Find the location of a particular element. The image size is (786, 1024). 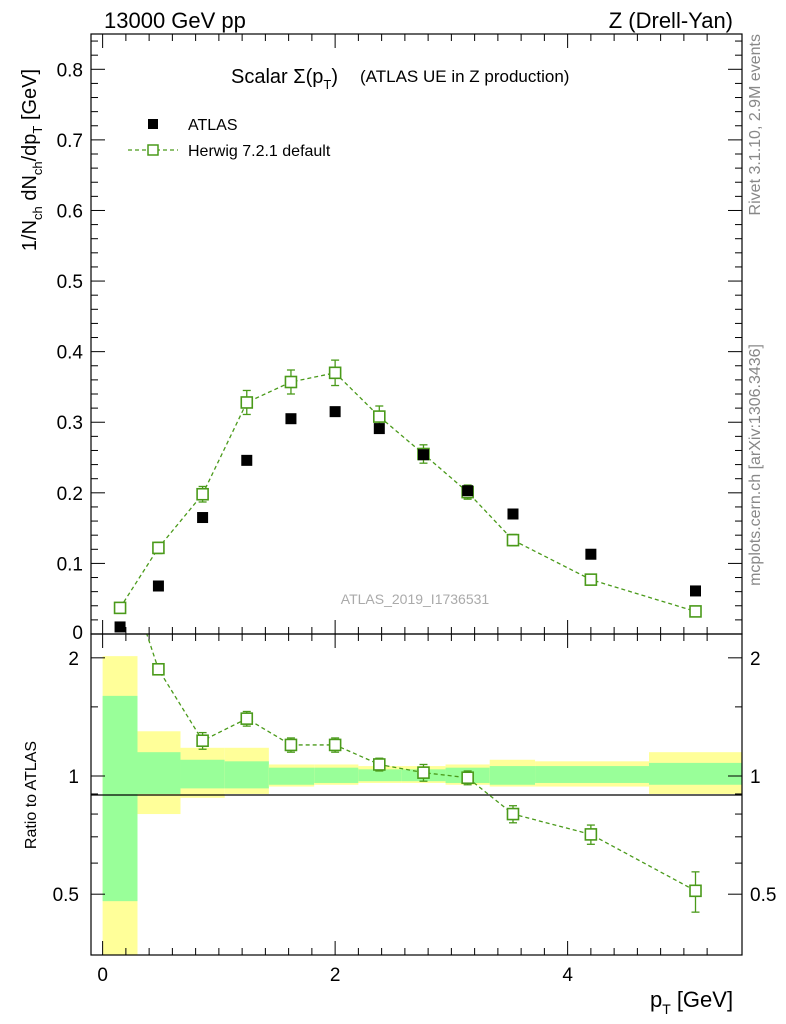

main-ylabel: 1/Nch dNch/dpT [GeV] is located at coordinates (32, 160).